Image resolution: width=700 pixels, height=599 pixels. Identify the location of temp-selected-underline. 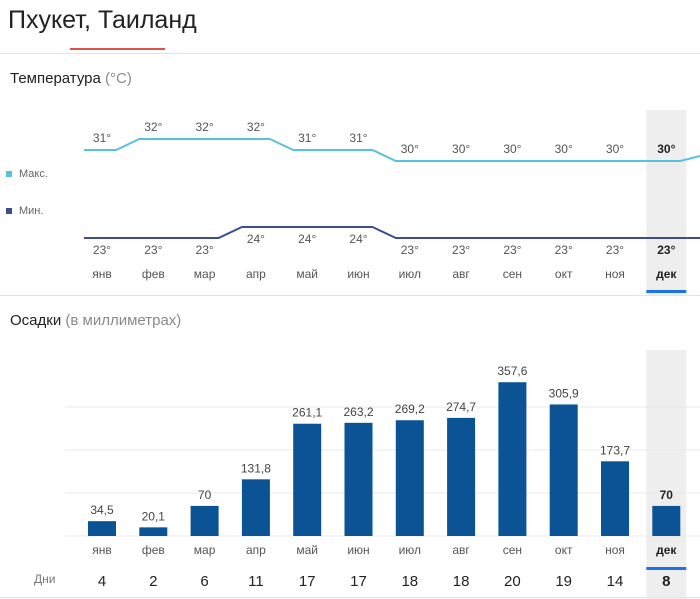
(666, 291).